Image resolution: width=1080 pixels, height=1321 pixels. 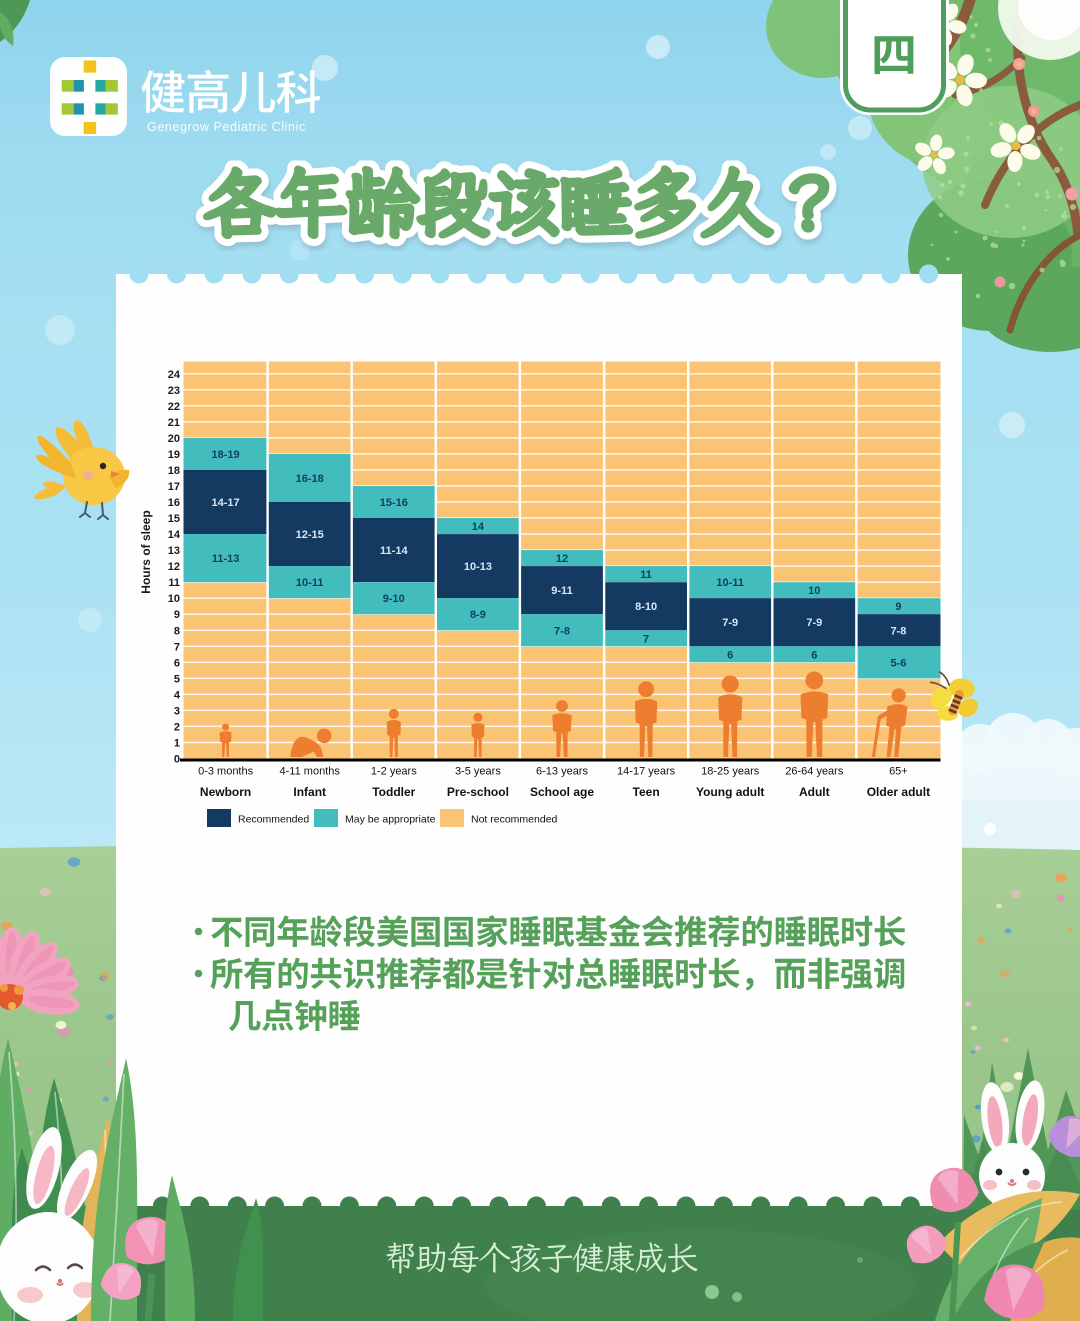 What do you see at coordinates (177, 727) in the screenshot?
I see `svg-text: 2` at bounding box center [177, 727].